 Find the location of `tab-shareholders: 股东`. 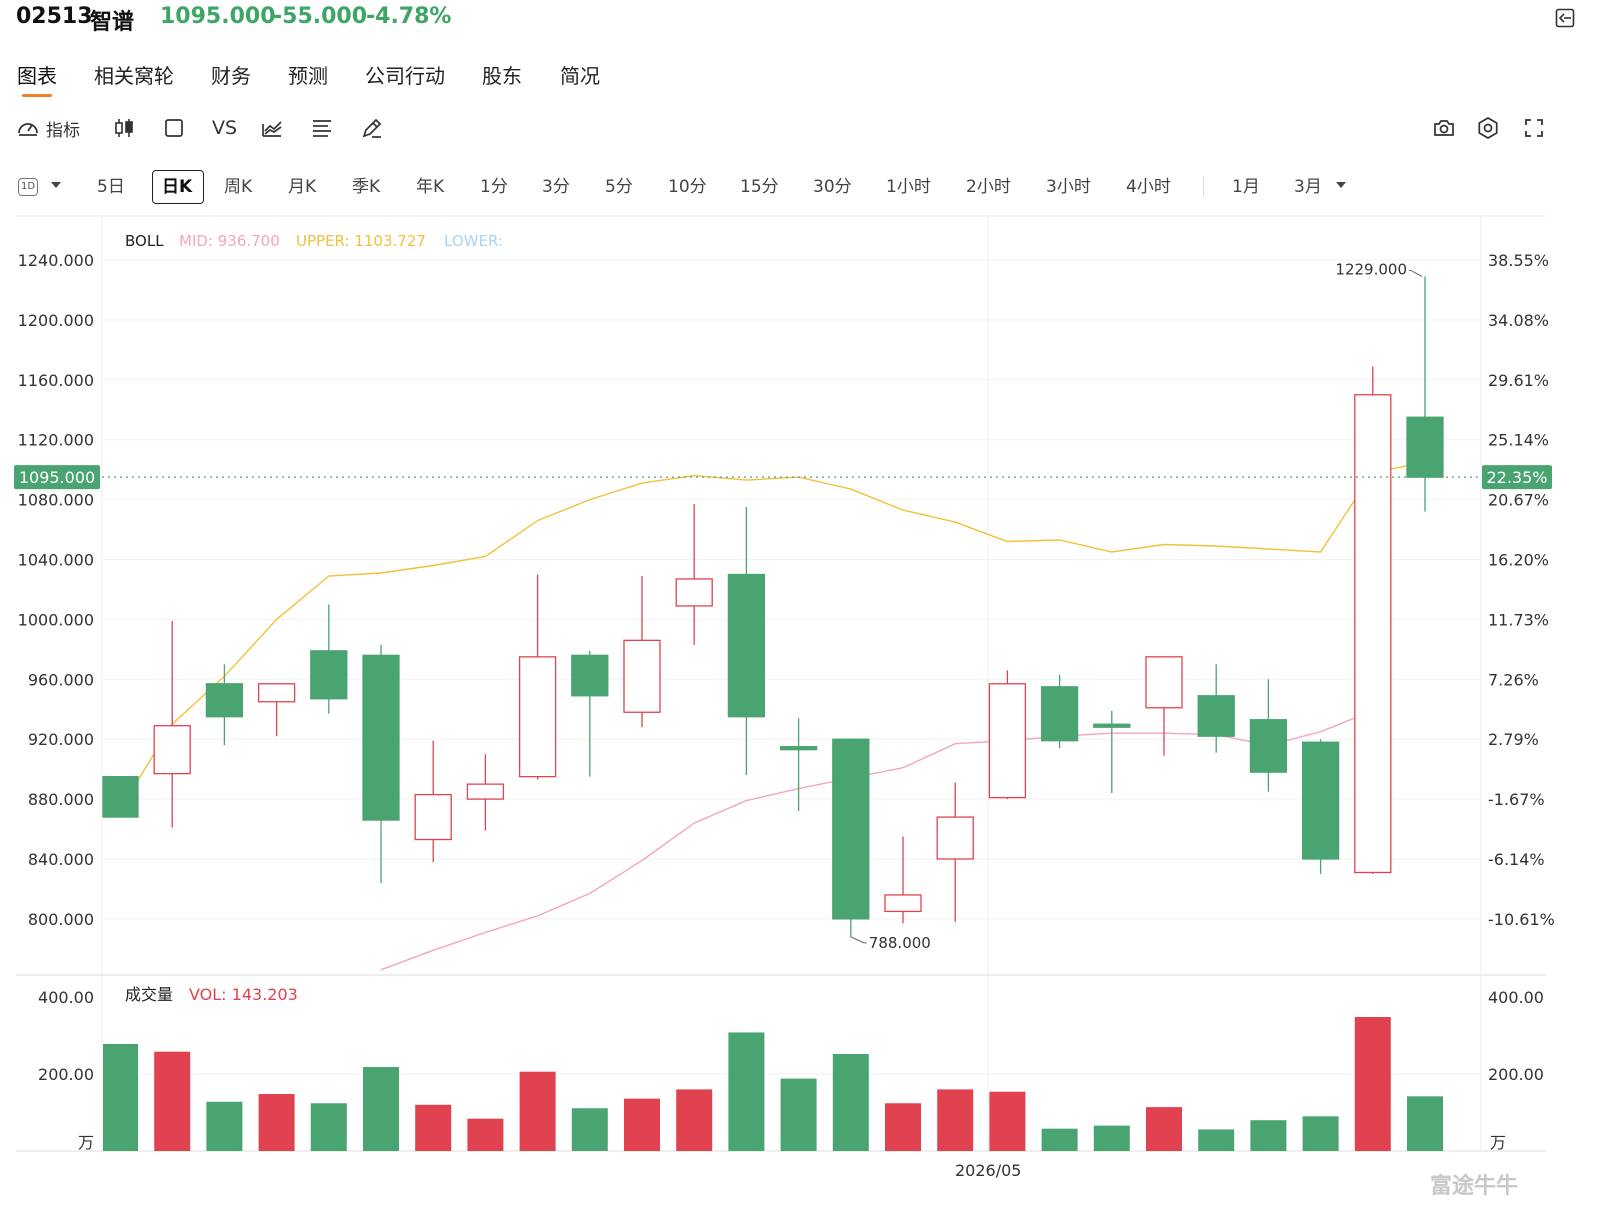

tab-shareholders: 股东 is located at coordinates (502, 76).